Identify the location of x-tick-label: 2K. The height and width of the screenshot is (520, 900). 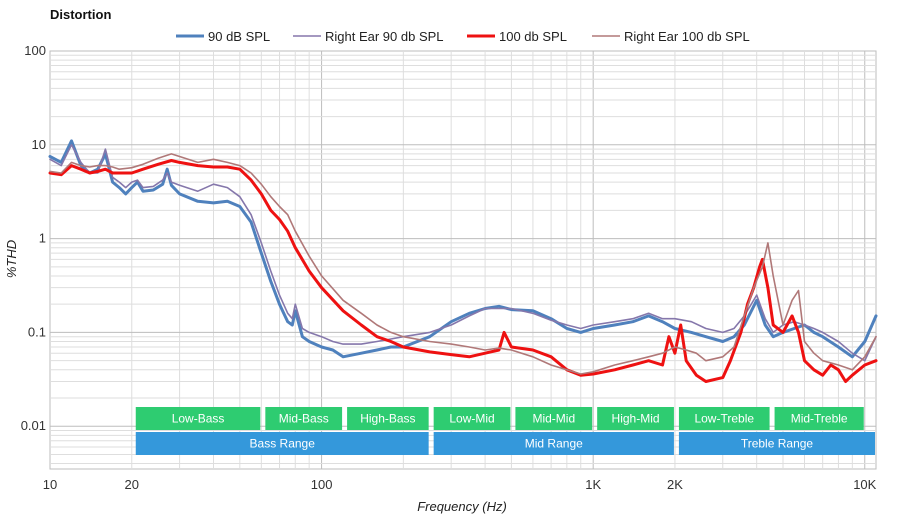
(675, 484).